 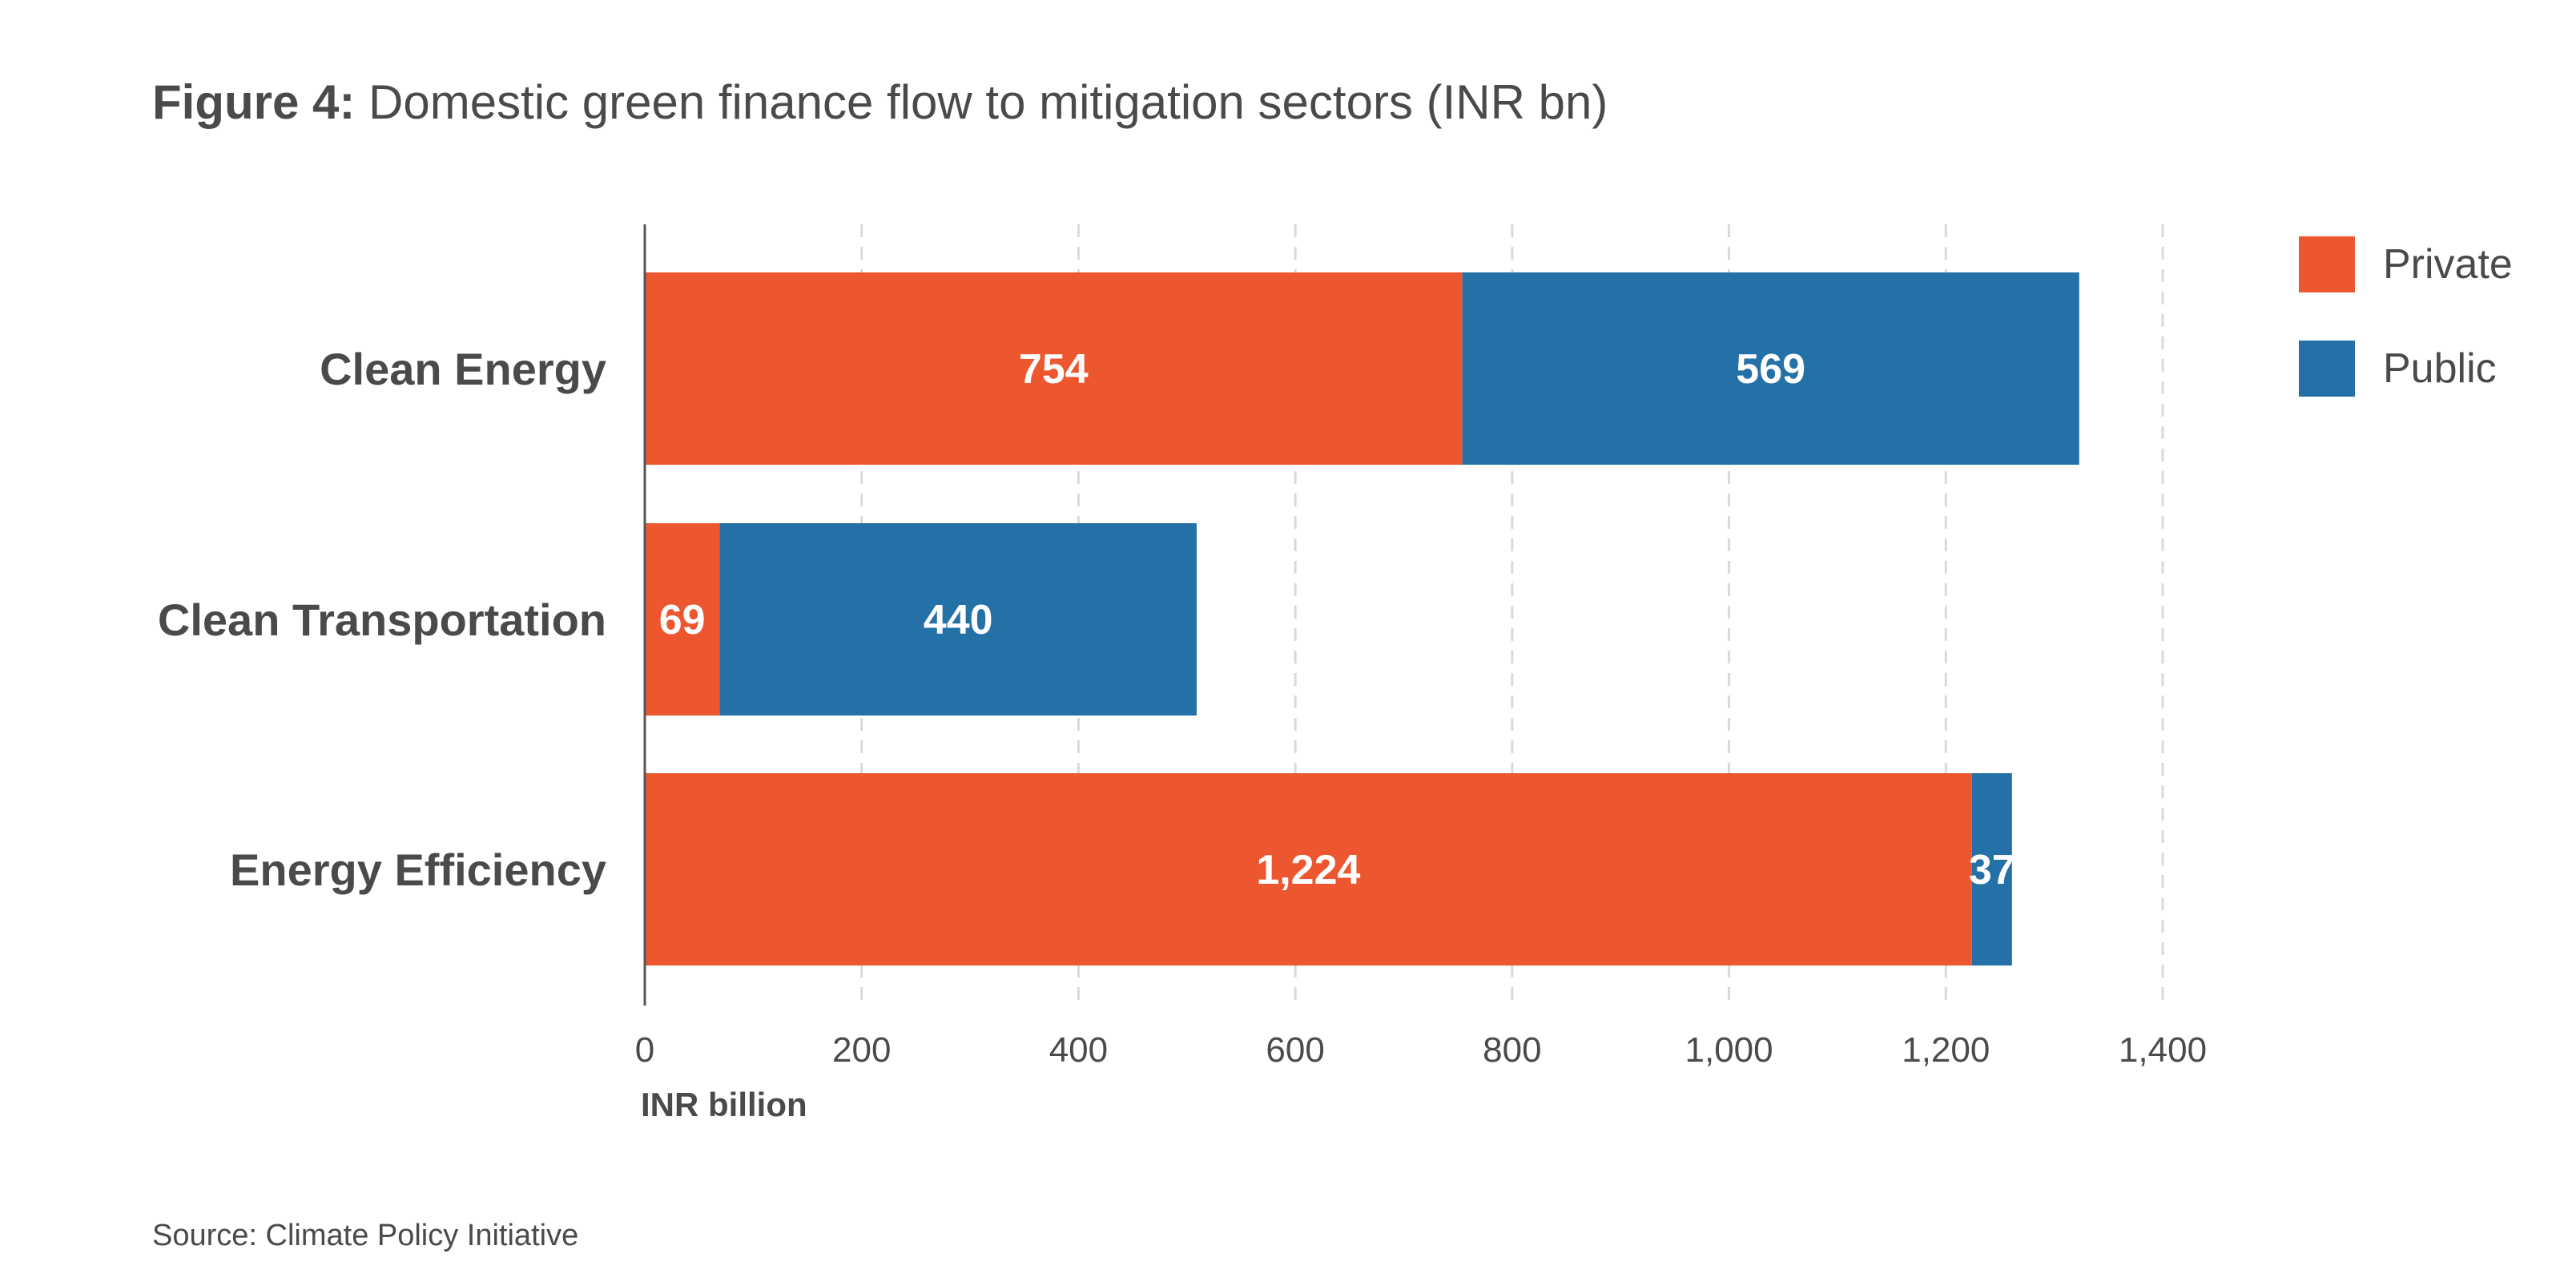 What do you see at coordinates (861, 1050) in the screenshot?
I see `x-tick-label: 200` at bounding box center [861, 1050].